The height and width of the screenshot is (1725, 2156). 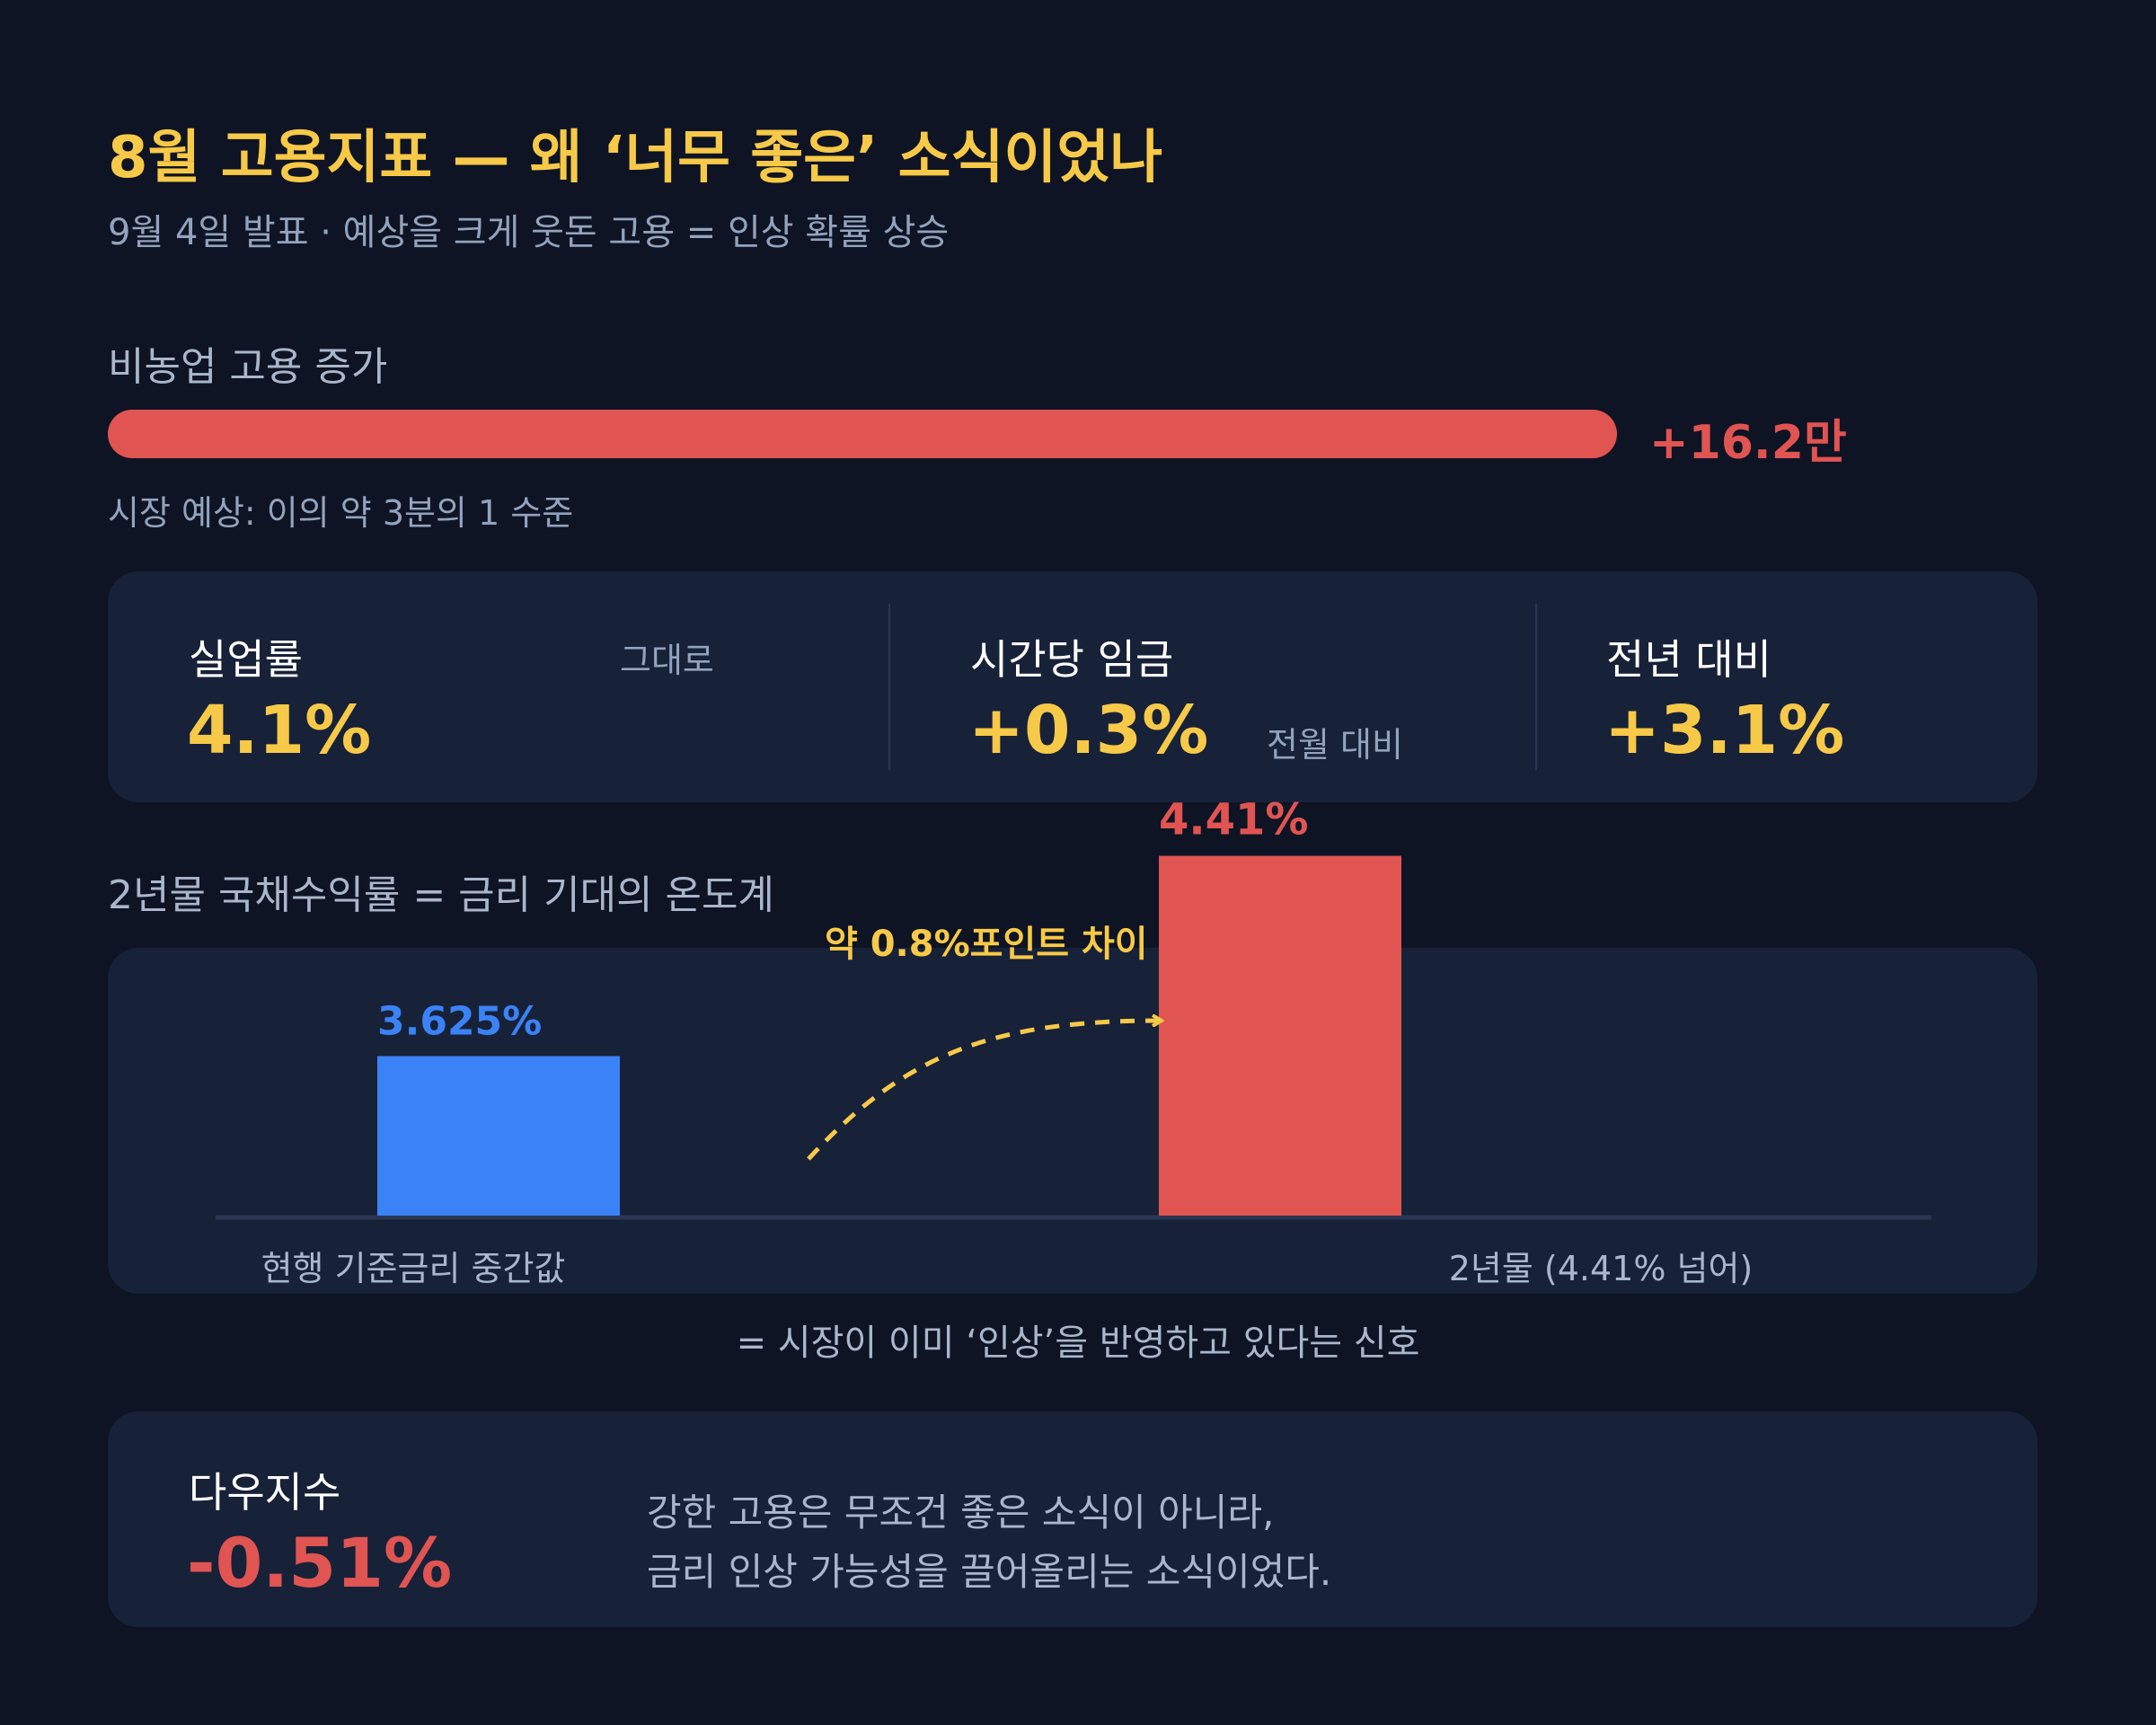 What do you see at coordinates (1689, 659) in the screenshot?
I see `yoy-wage-label: 전년 대비` at bounding box center [1689, 659].